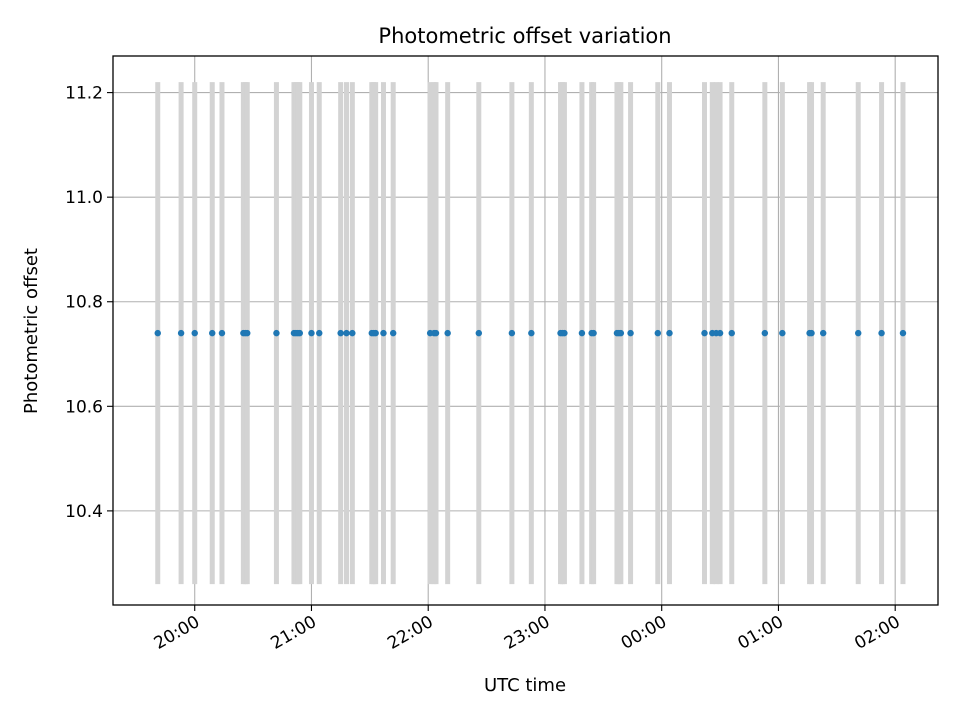 The height and width of the screenshot is (720, 960). Describe the element at coordinates (524, 36) in the screenshot. I see `chart-title: Photometric offset variation` at that location.